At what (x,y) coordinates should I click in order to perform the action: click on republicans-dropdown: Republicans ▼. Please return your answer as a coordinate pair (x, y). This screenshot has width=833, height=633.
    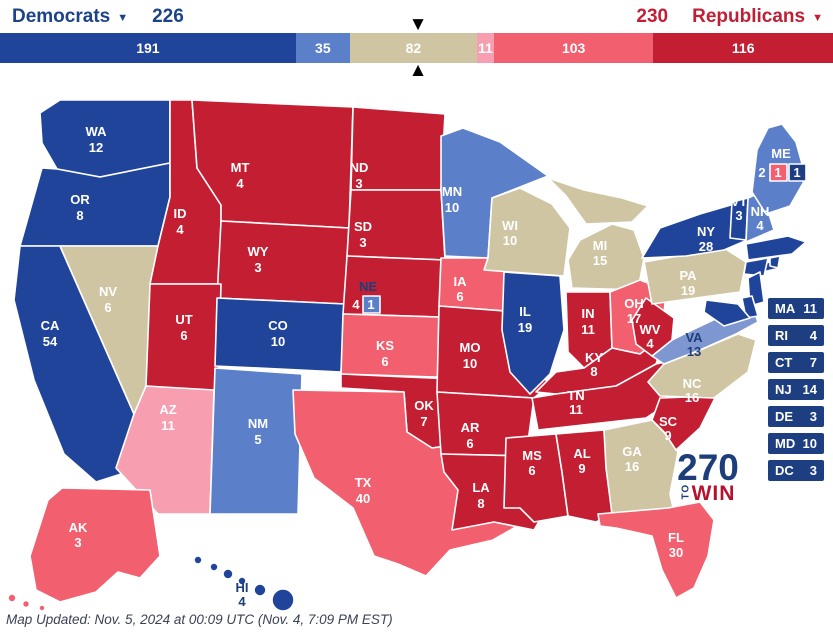
    Looking at the image, I should click on (757, 17).